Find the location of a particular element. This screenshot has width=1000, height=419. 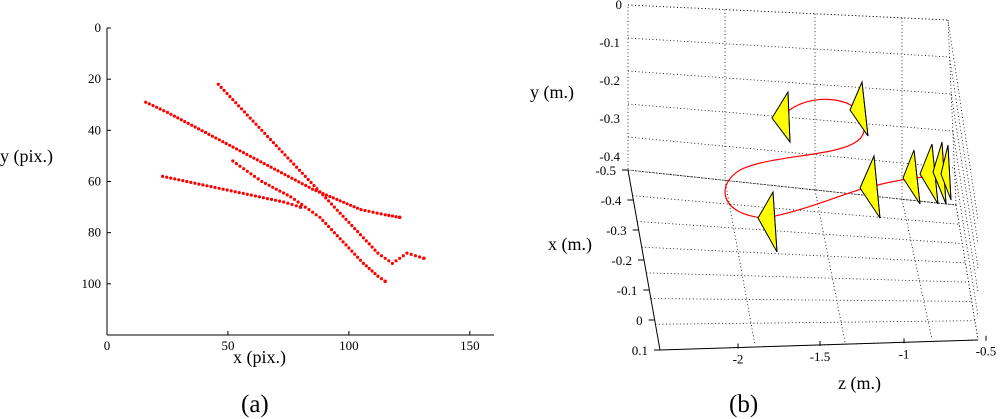

scatter-points-a is located at coordinates (285, 183).